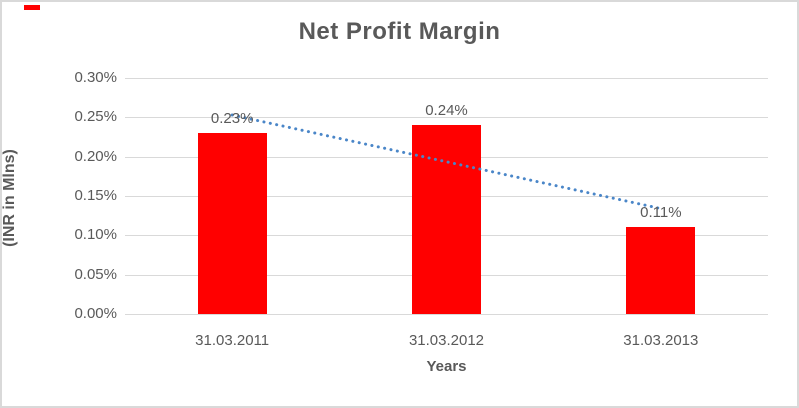  Describe the element at coordinates (95, 274) in the screenshot. I see `y-tick-label: 0.05%` at that location.